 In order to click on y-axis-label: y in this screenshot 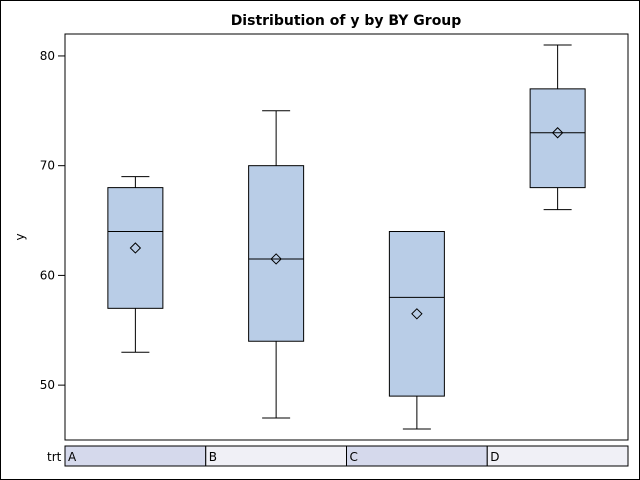, I will do `click(20, 236)`.